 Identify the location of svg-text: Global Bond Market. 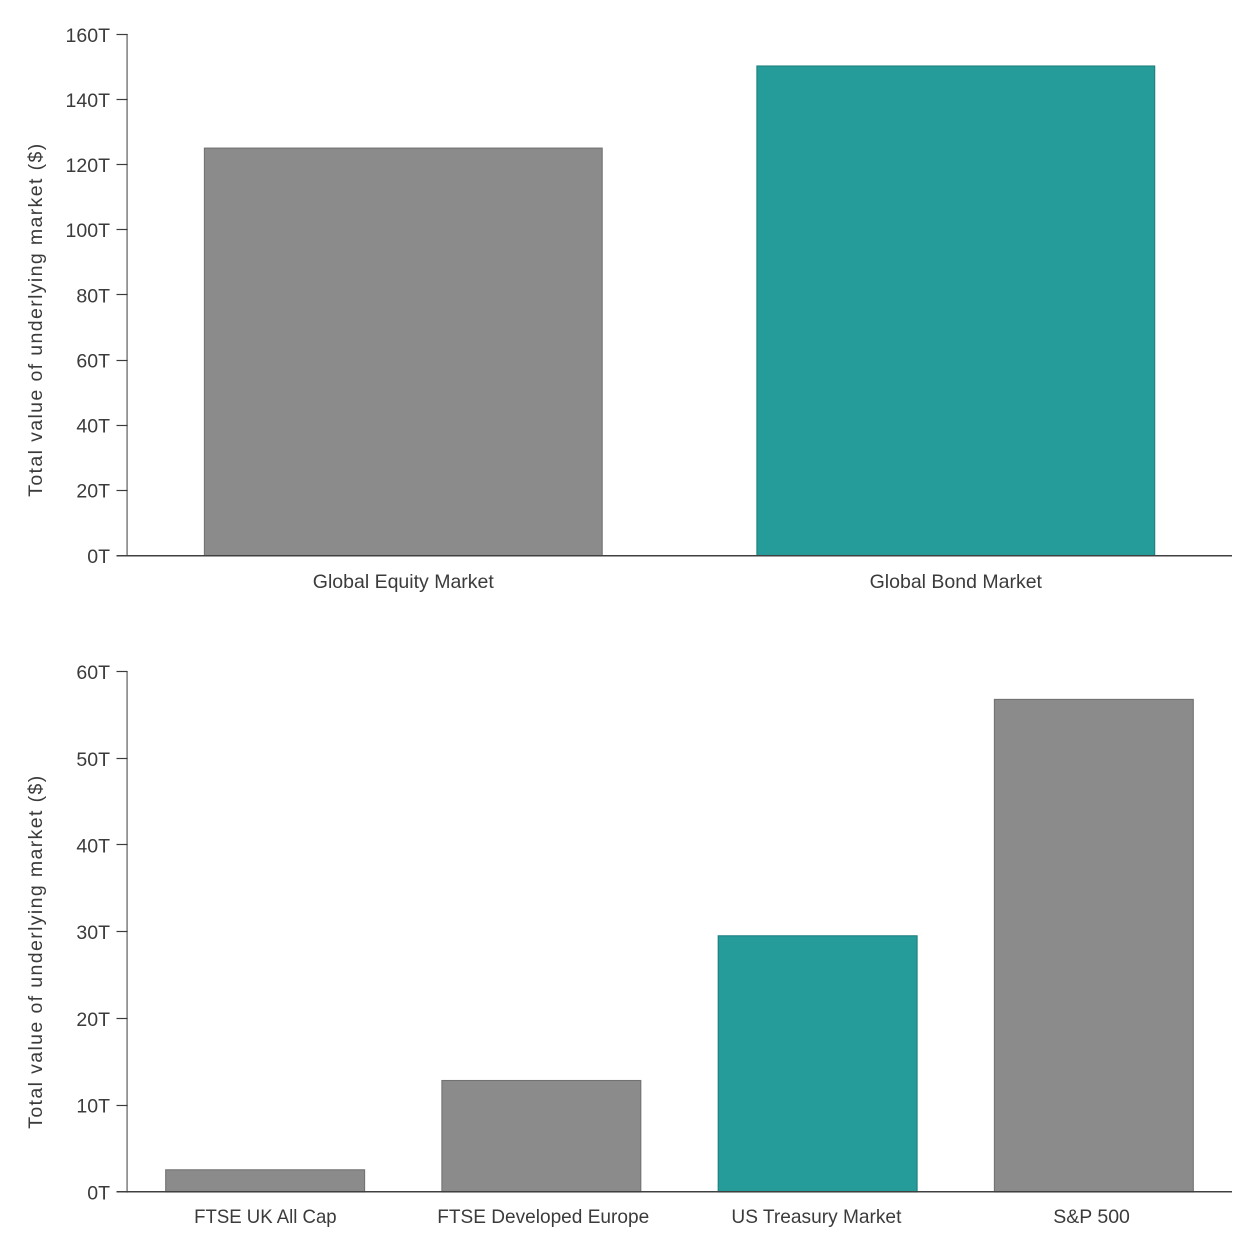
(956, 582).